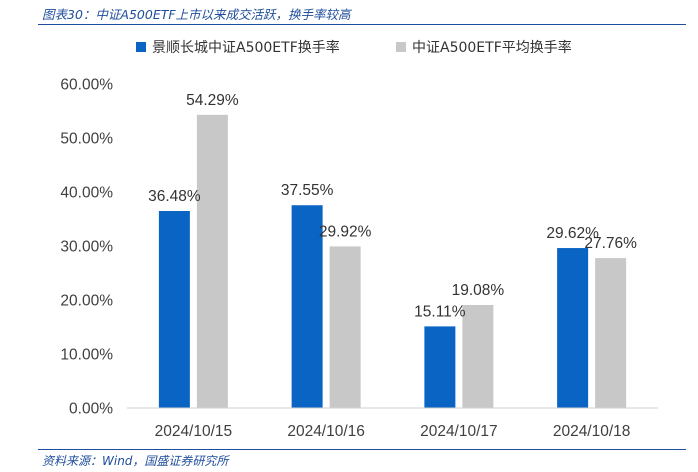  Describe the element at coordinates (86, 355) in the screenshot. I see `y-tick-label: 10.00%` at that location.